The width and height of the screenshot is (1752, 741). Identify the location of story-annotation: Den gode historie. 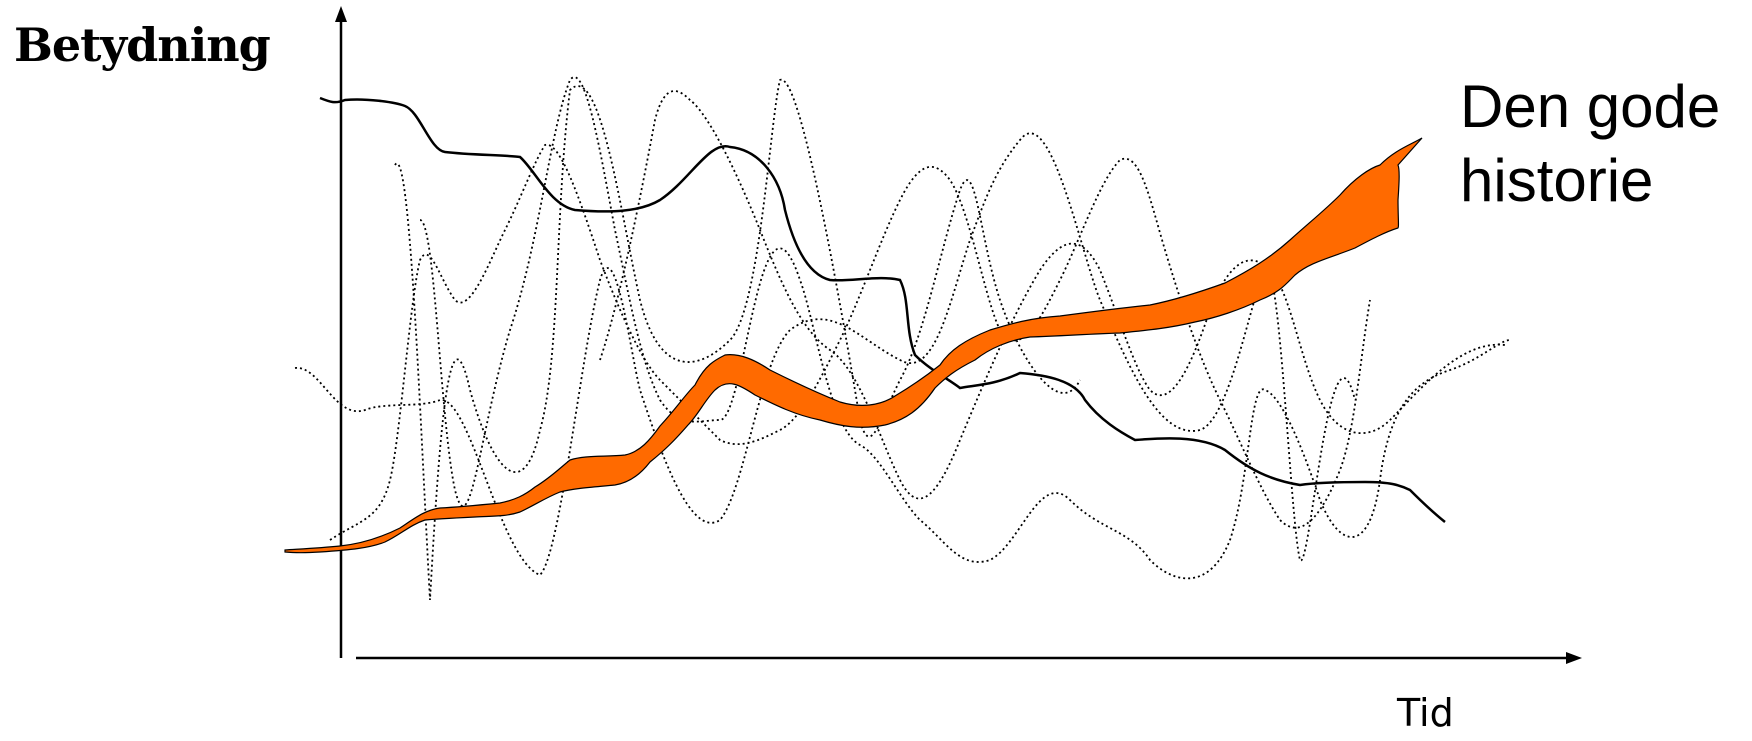
(1605, 144).